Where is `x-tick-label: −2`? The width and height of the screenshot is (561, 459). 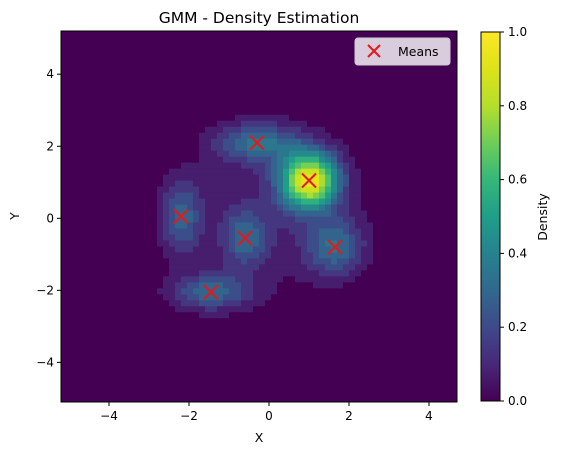 x-tick-label: −2 is located at coordinates (189, 416).